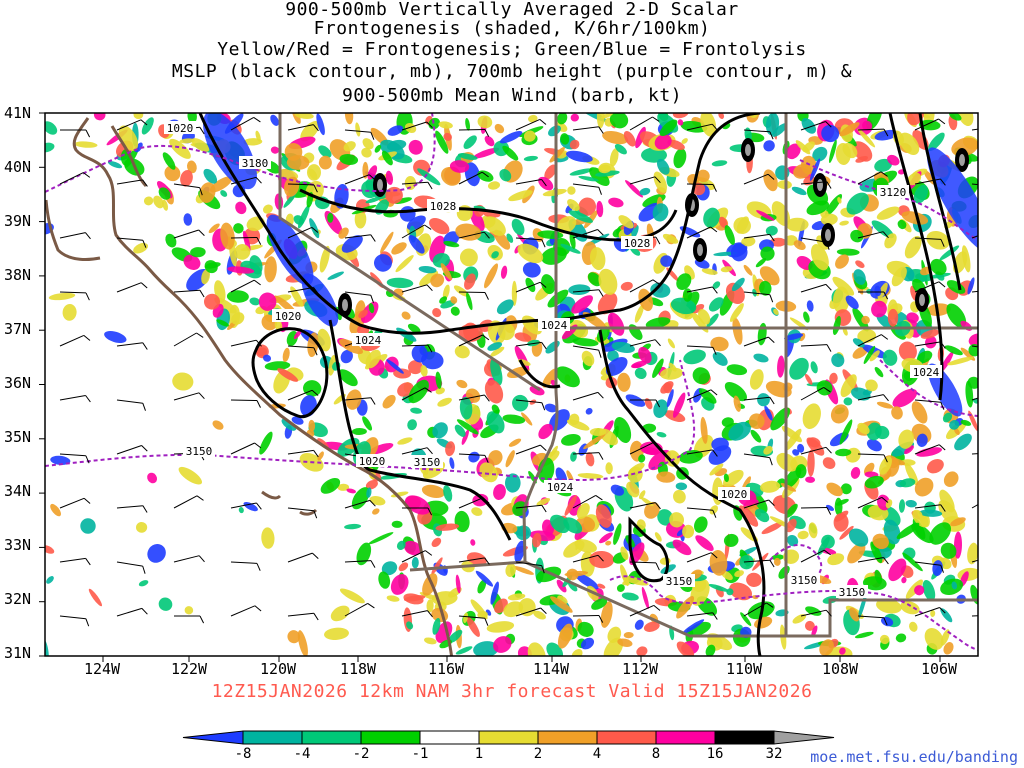 This screenshot has width=1024, height=768. Describe the element at coordinates (554, 325) in the screenshot. I see `mslp-contour-label: 1024` at that location.